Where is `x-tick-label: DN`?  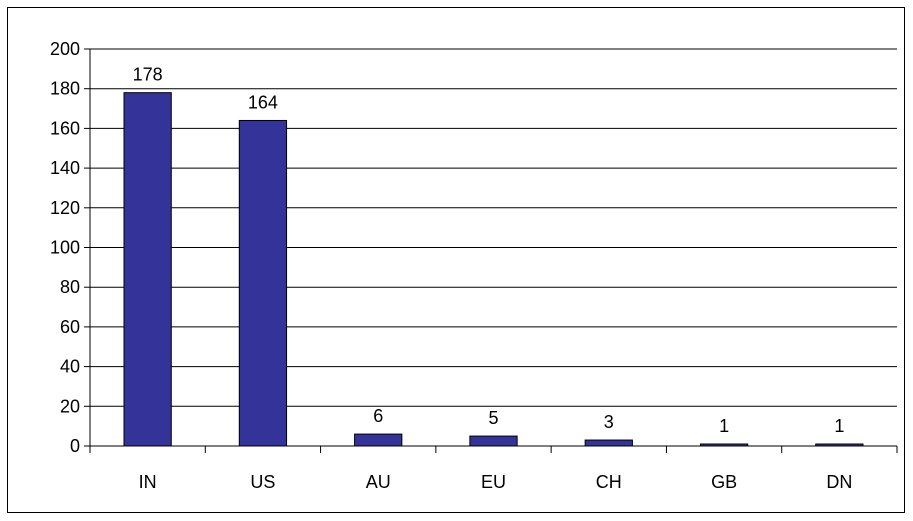 x-tick-label: DN is located at coordinates (839, 482).